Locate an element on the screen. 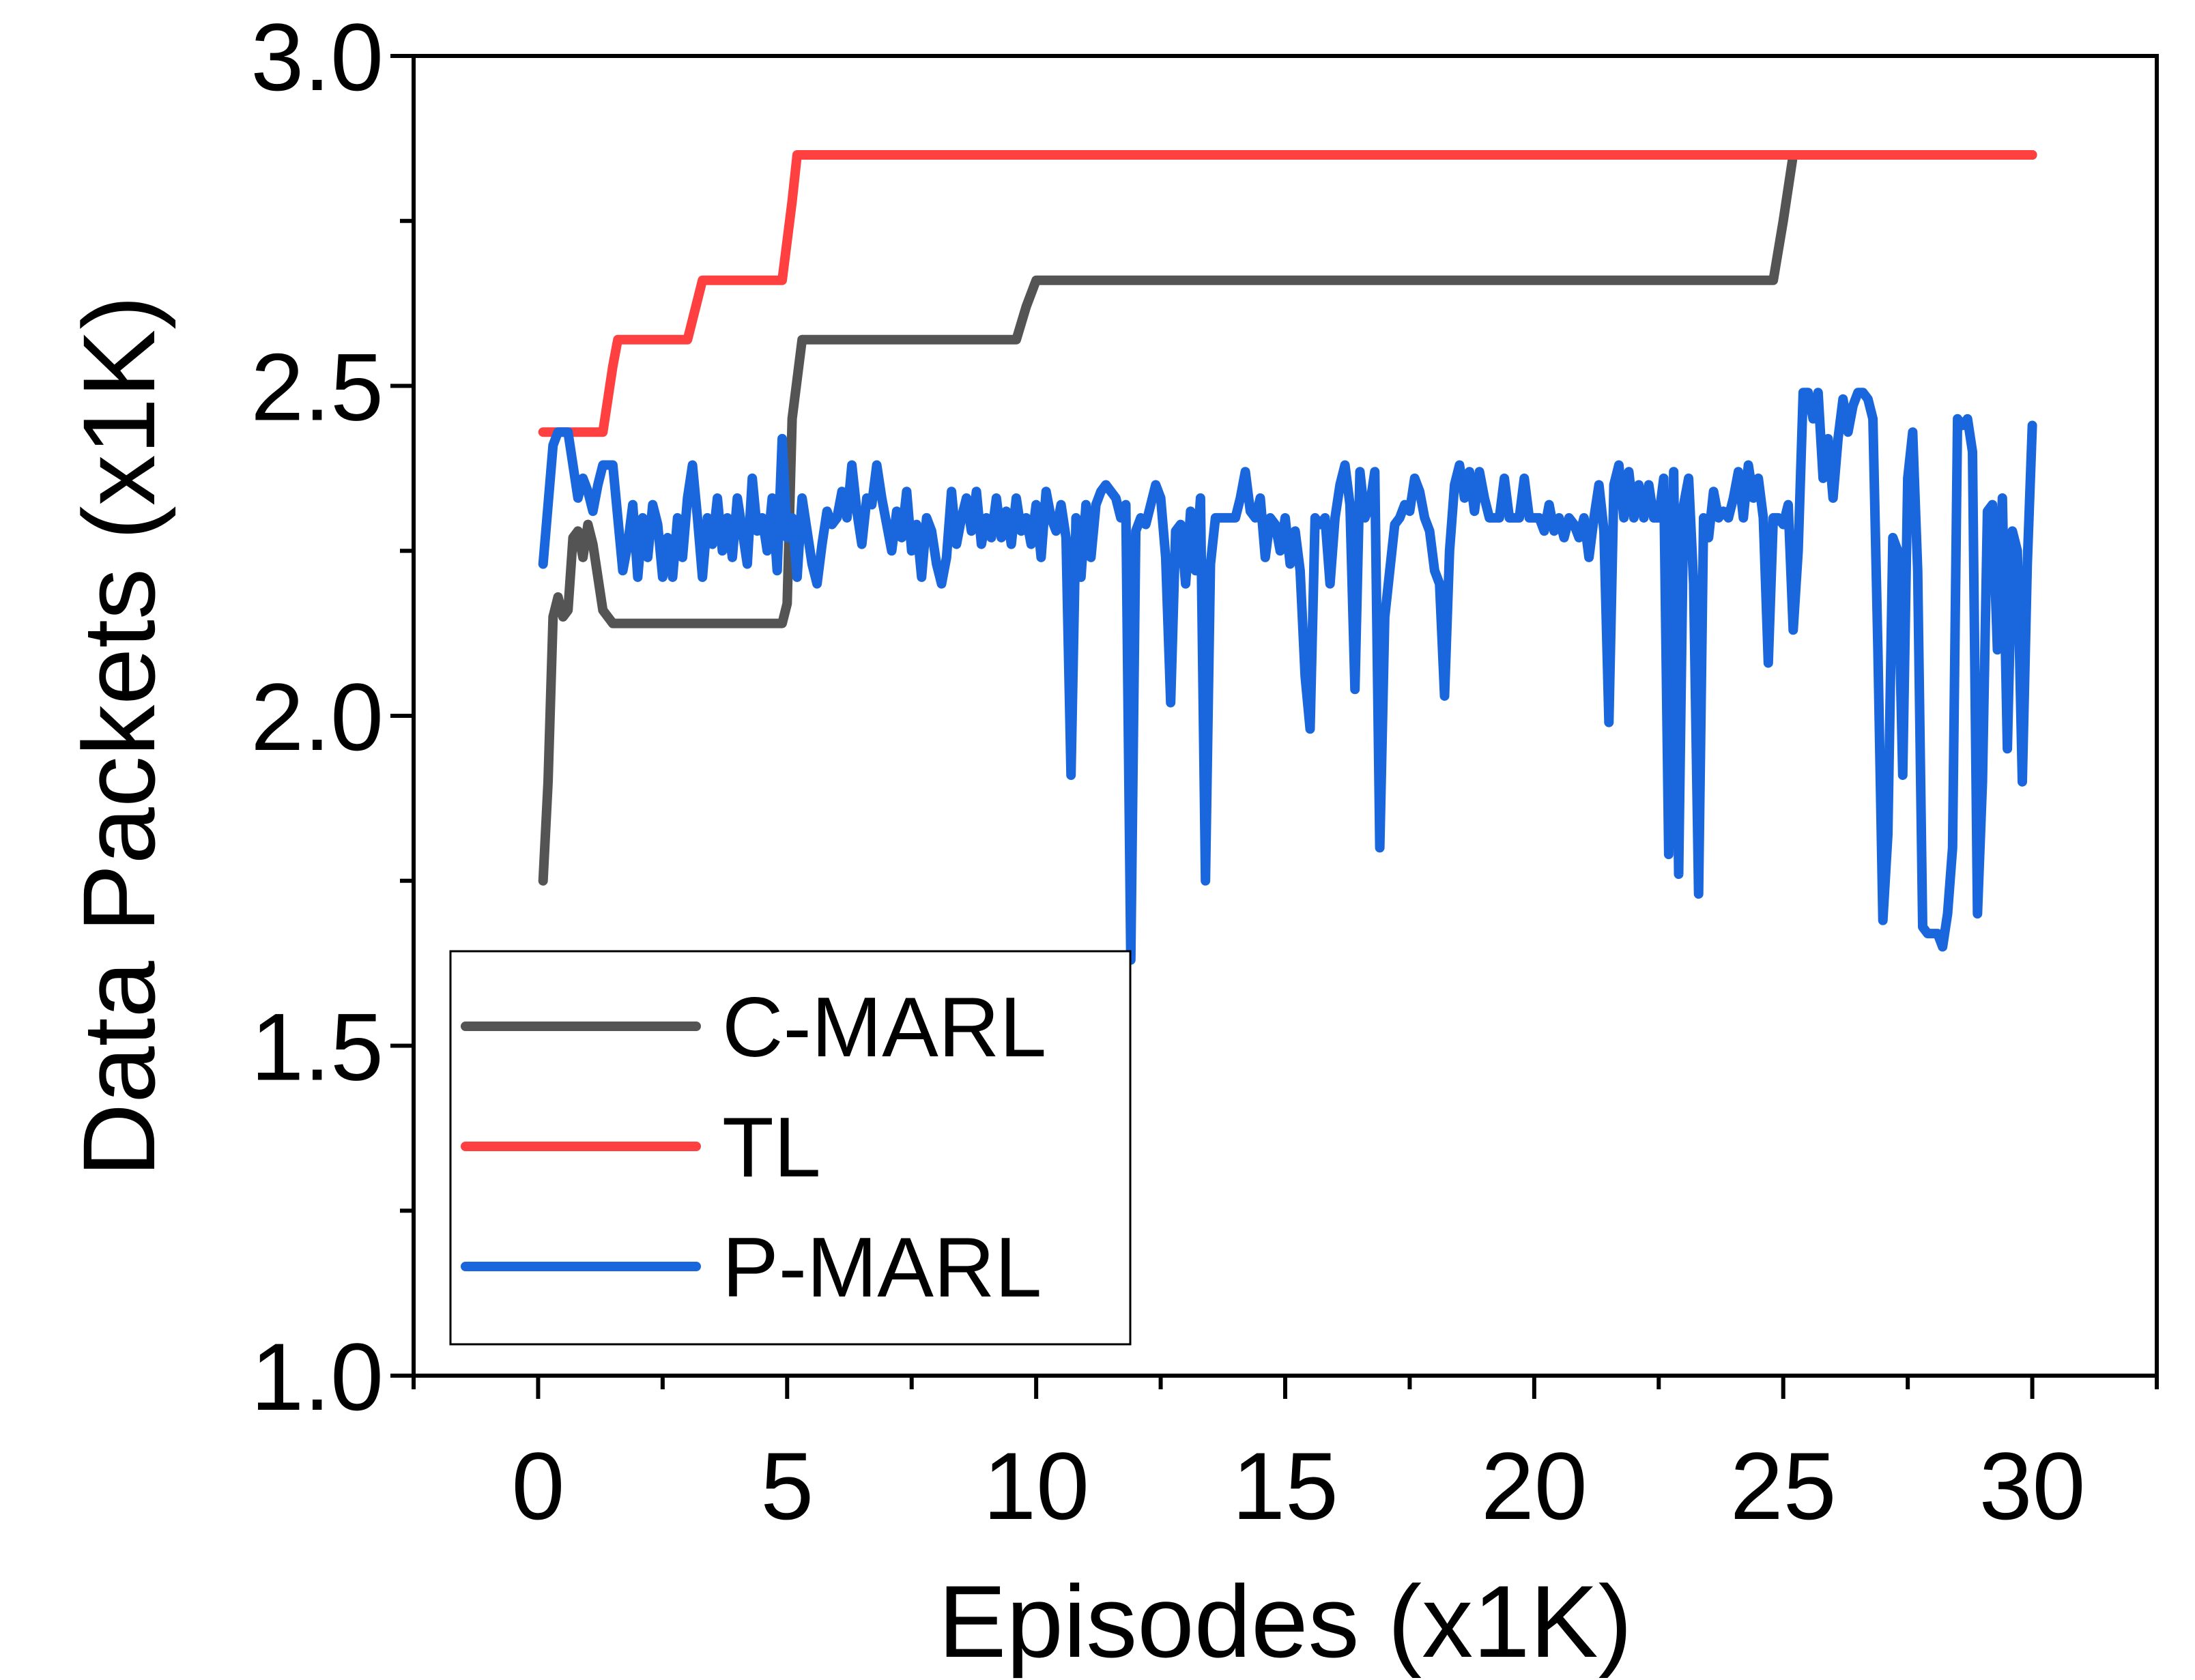 This screenshot has width=2195, height=1680. y-tick-label: 1.0 is located at coordinates (317, 1376).